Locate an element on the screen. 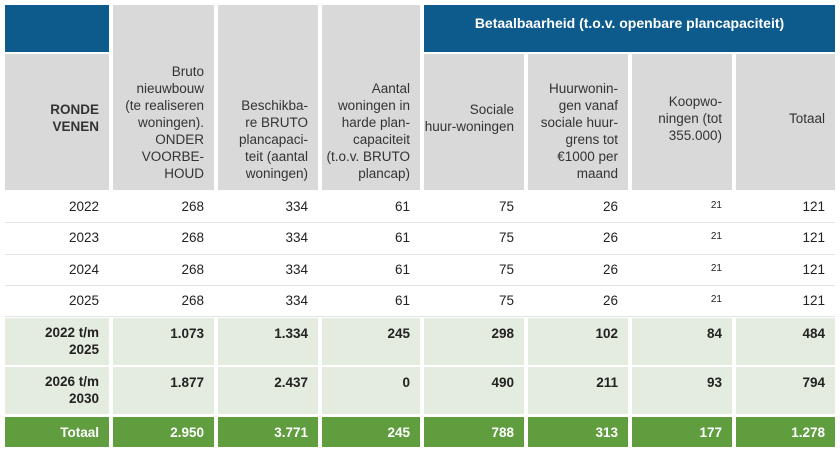  subtotal-cell: 0 is located at coordinates (371, 390).